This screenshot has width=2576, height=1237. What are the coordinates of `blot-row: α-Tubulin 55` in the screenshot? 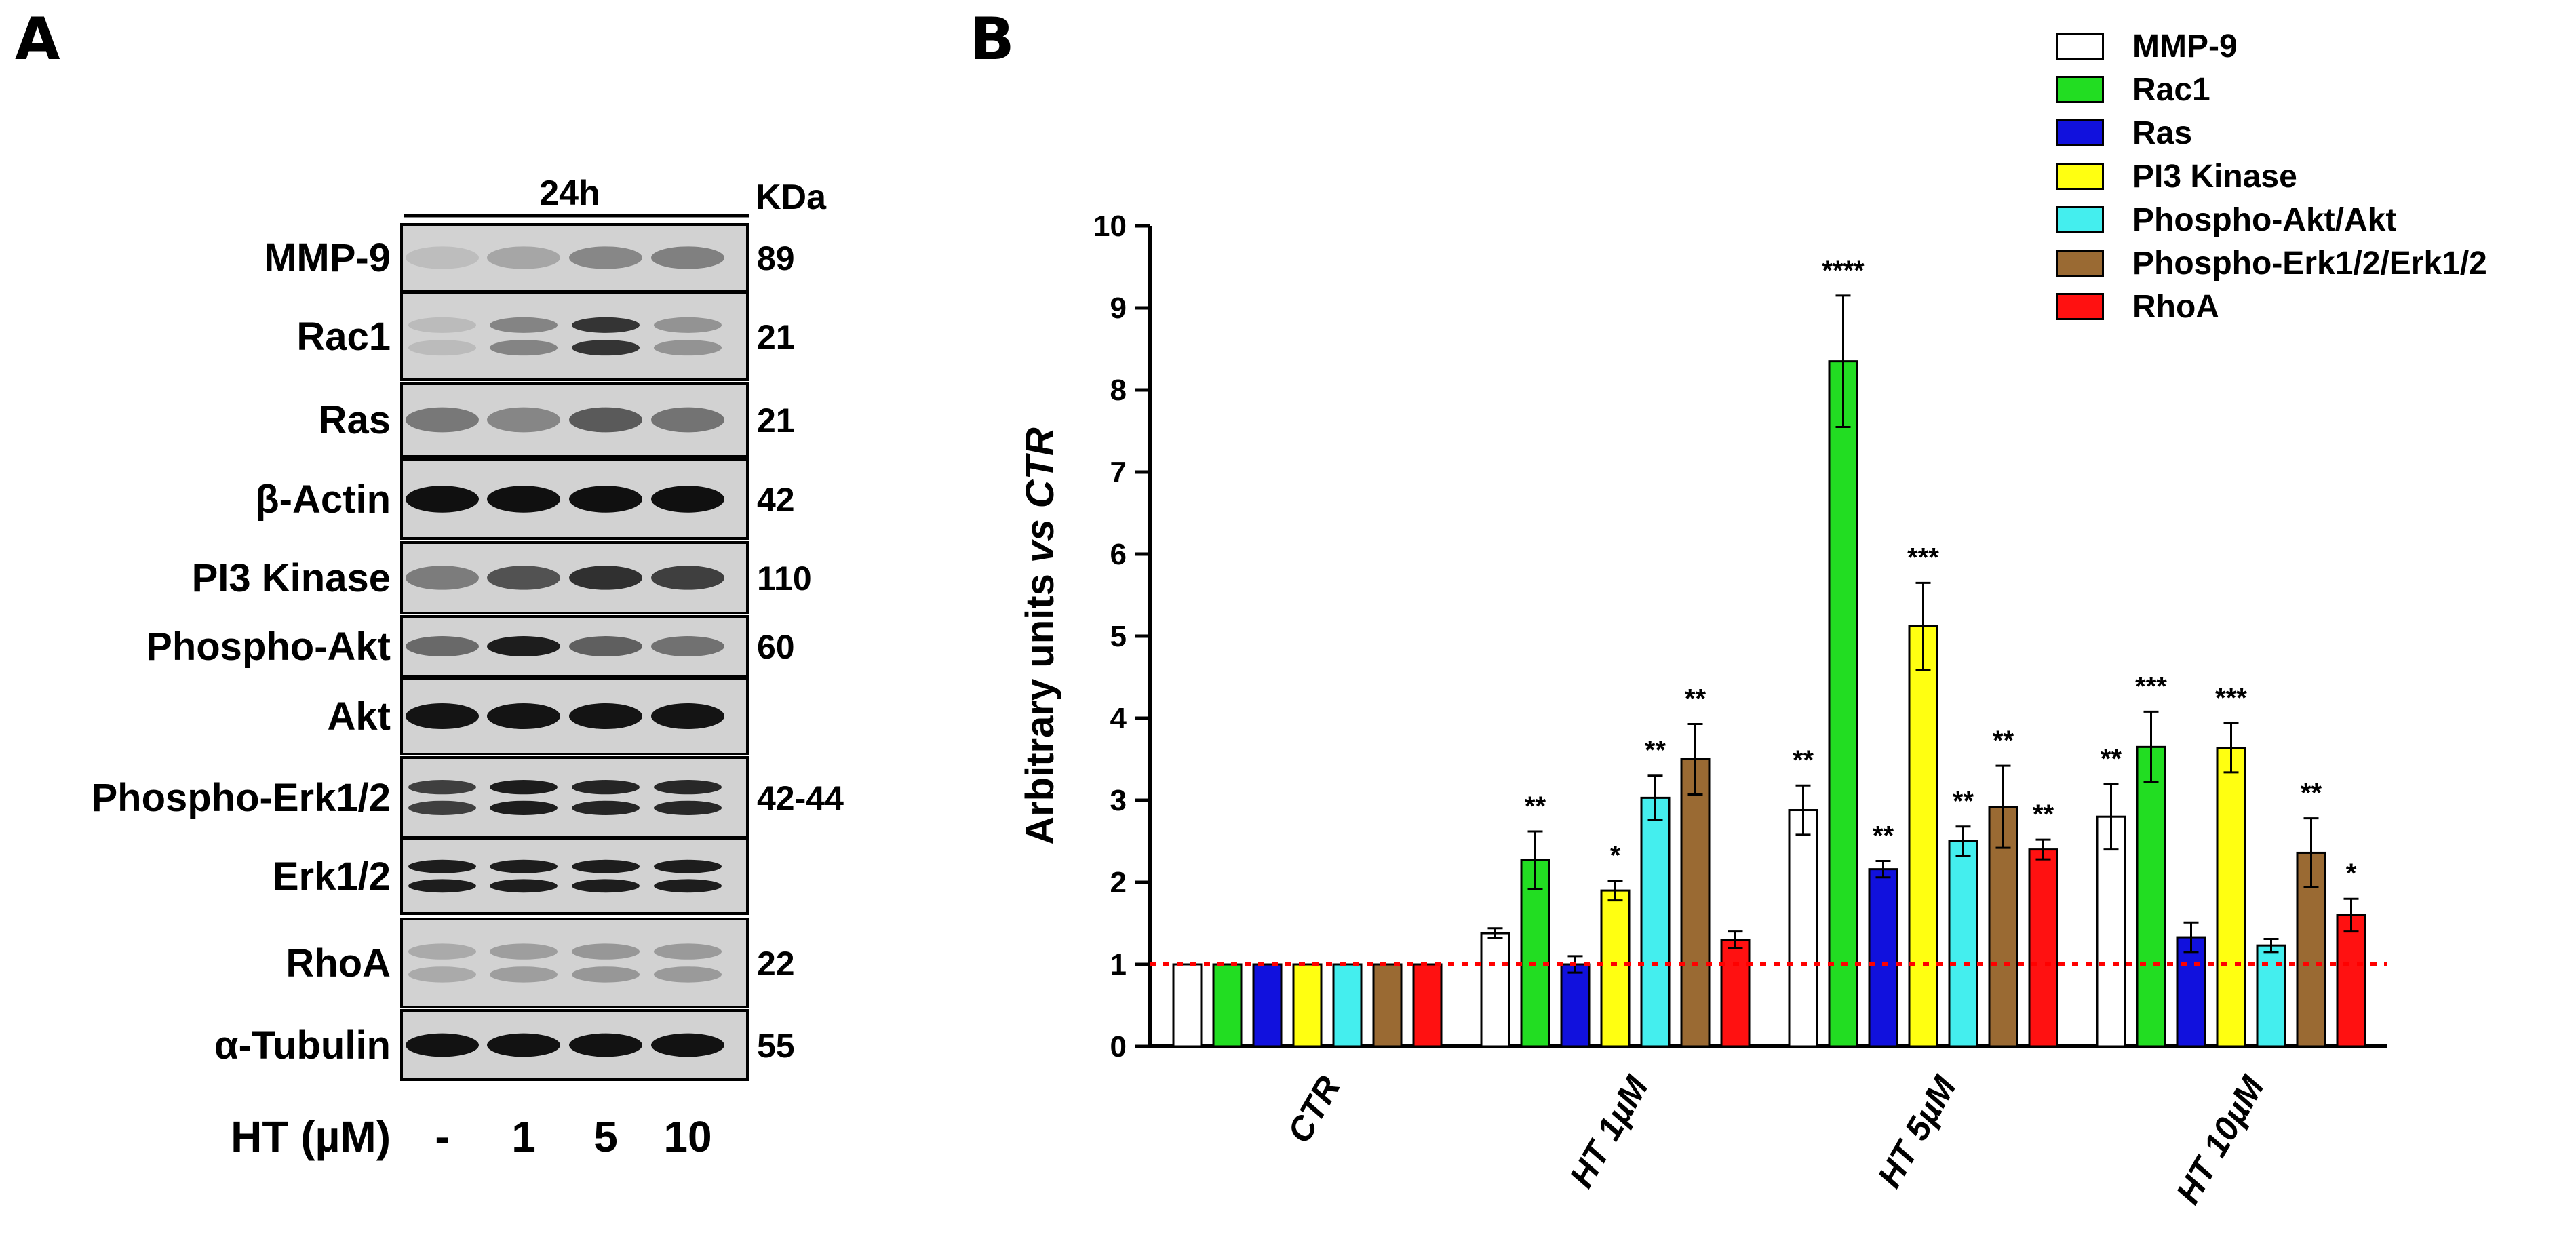 It's located at (504, 1045).